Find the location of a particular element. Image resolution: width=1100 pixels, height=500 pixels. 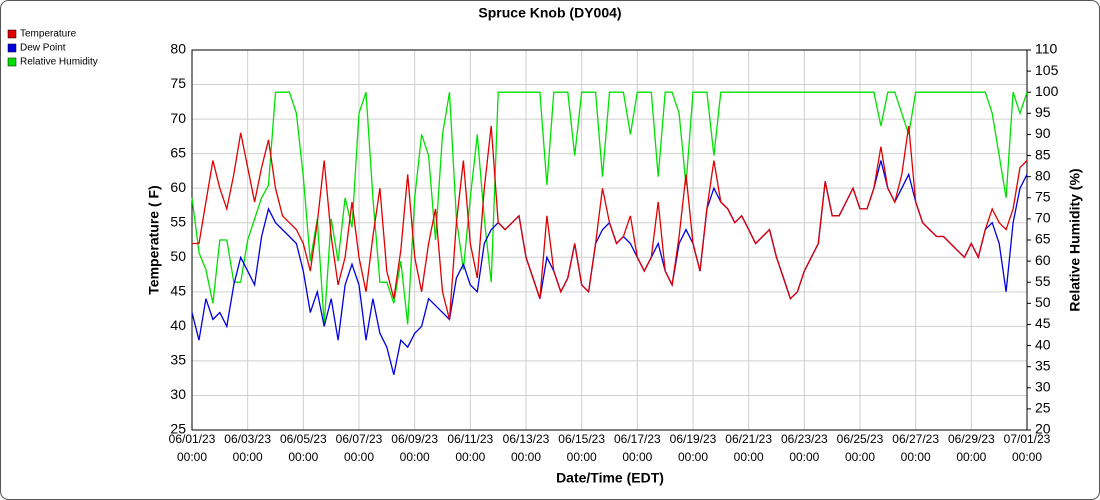

x-tick-label: 06/21/23 00:00 is located at coordinates (748, 448).